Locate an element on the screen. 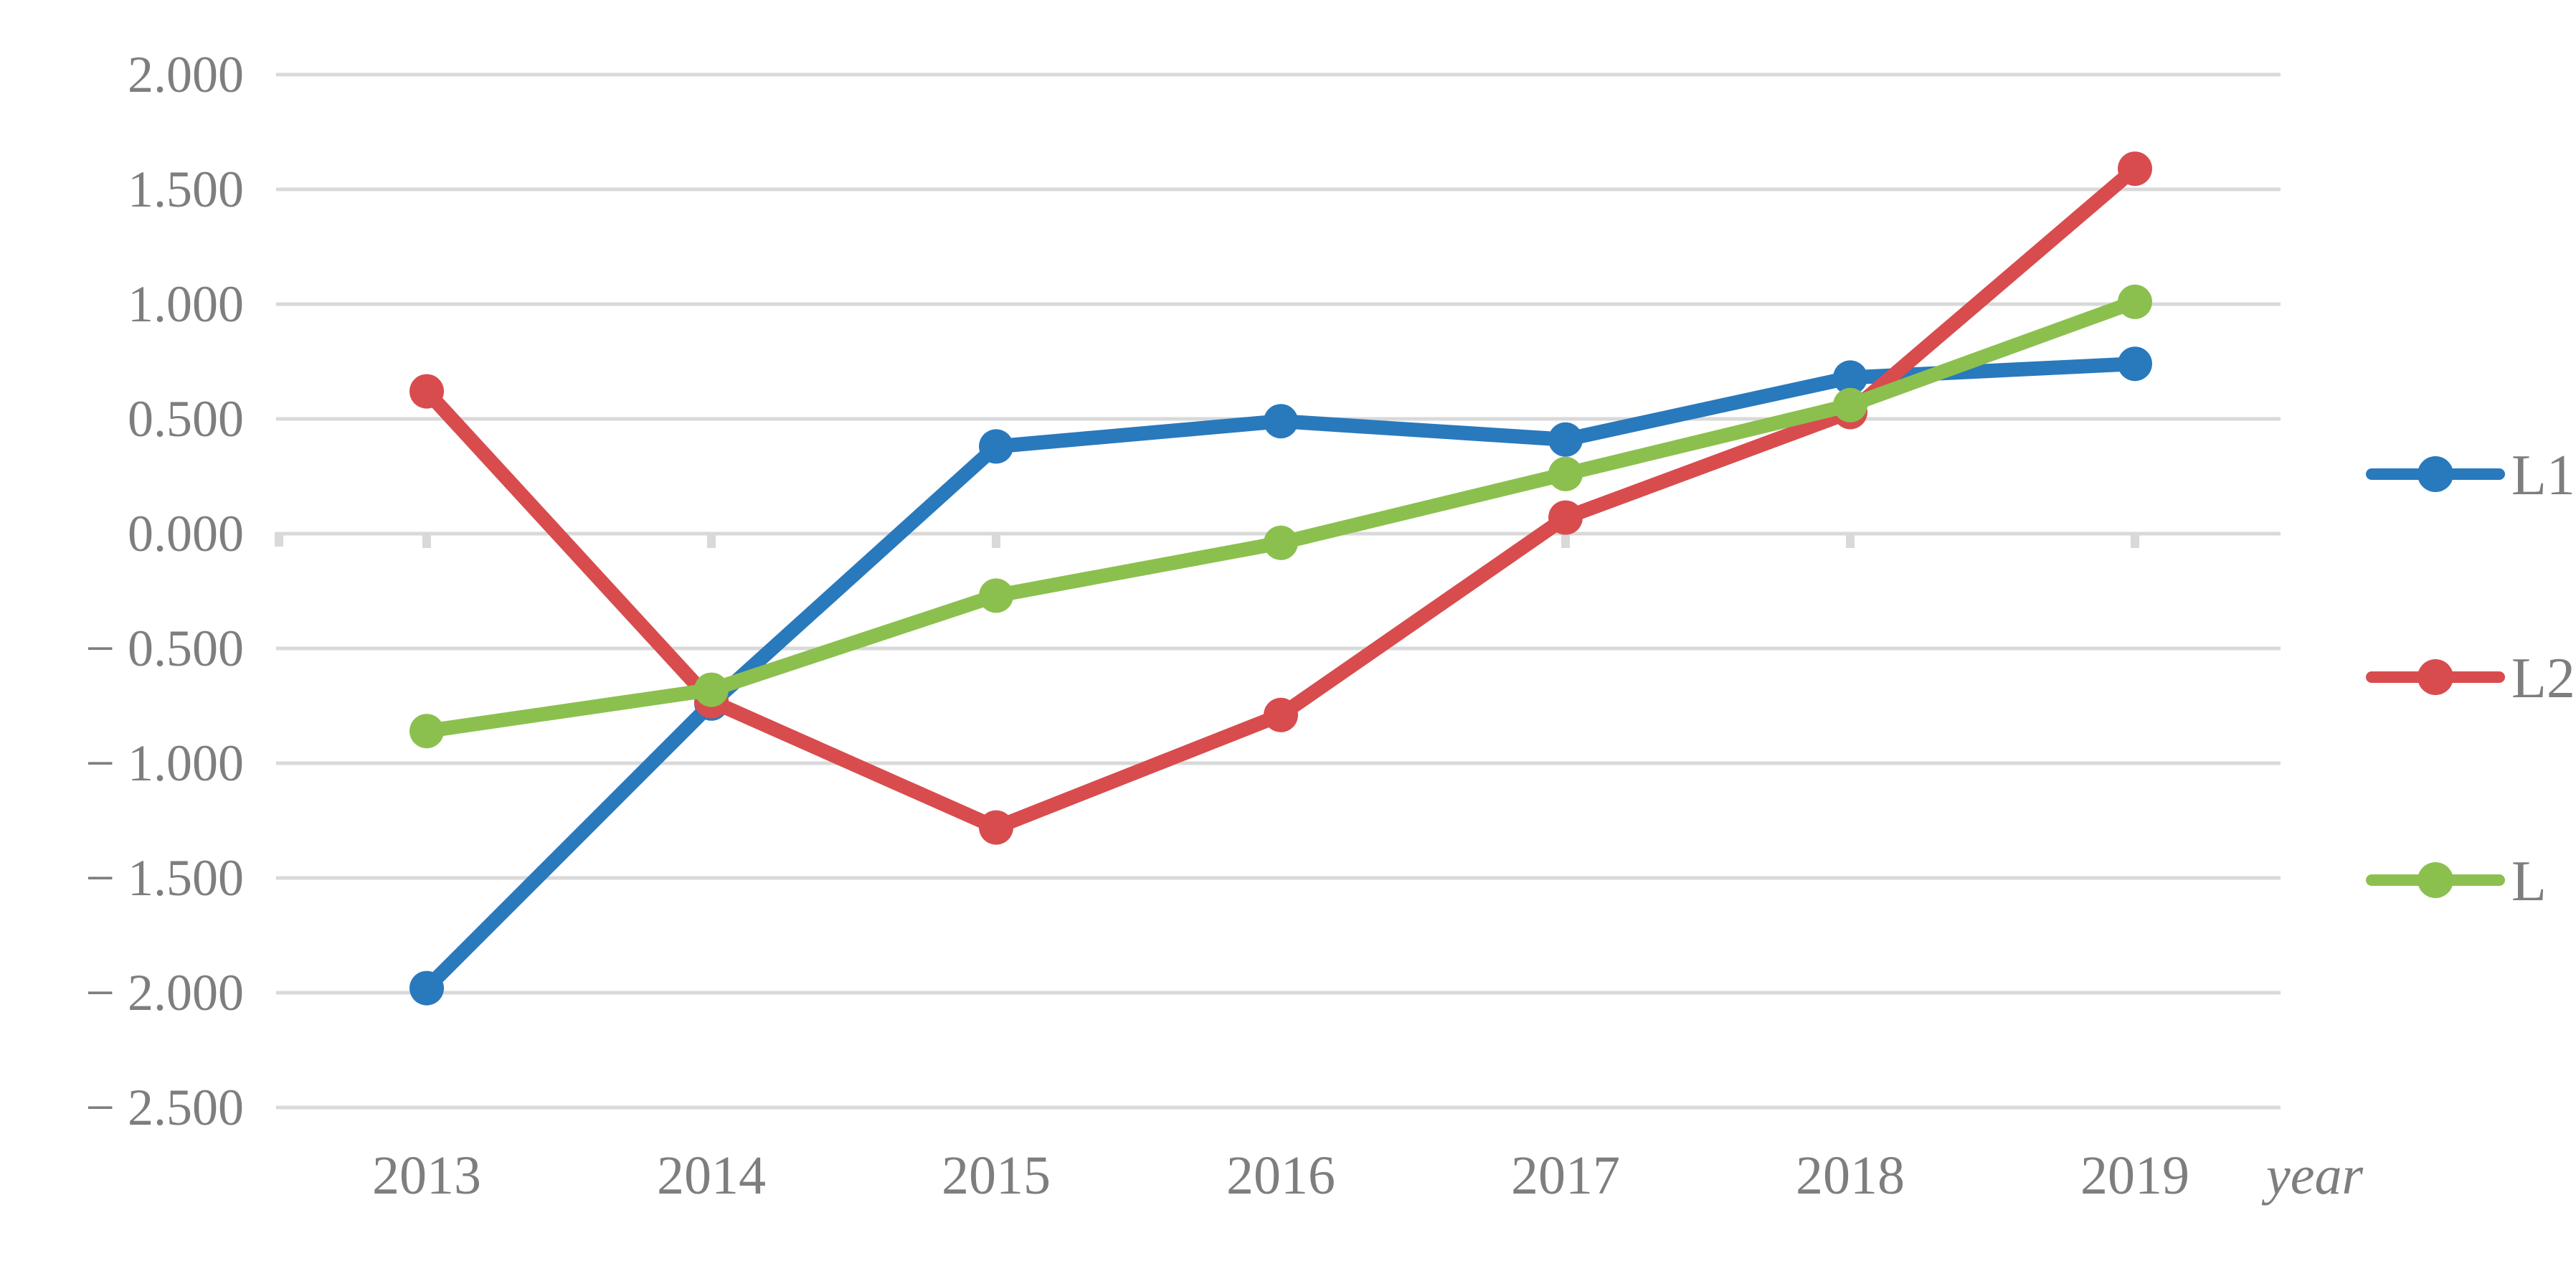 The image size is (2576, 1261). series-marker-L1-2018 is located at coordinates (1850, 377).